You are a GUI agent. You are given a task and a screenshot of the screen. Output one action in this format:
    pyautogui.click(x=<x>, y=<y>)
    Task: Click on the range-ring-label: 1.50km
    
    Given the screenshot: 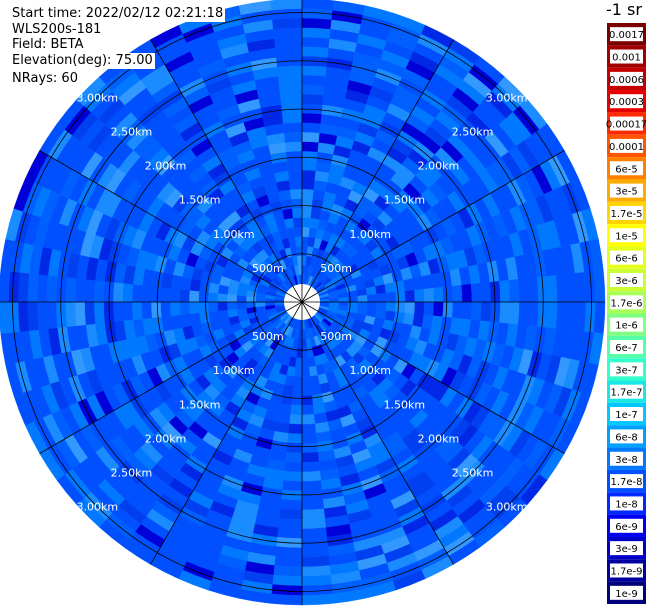 What is the action you would take?
    pyautogui.click(x=200, y=404)
    